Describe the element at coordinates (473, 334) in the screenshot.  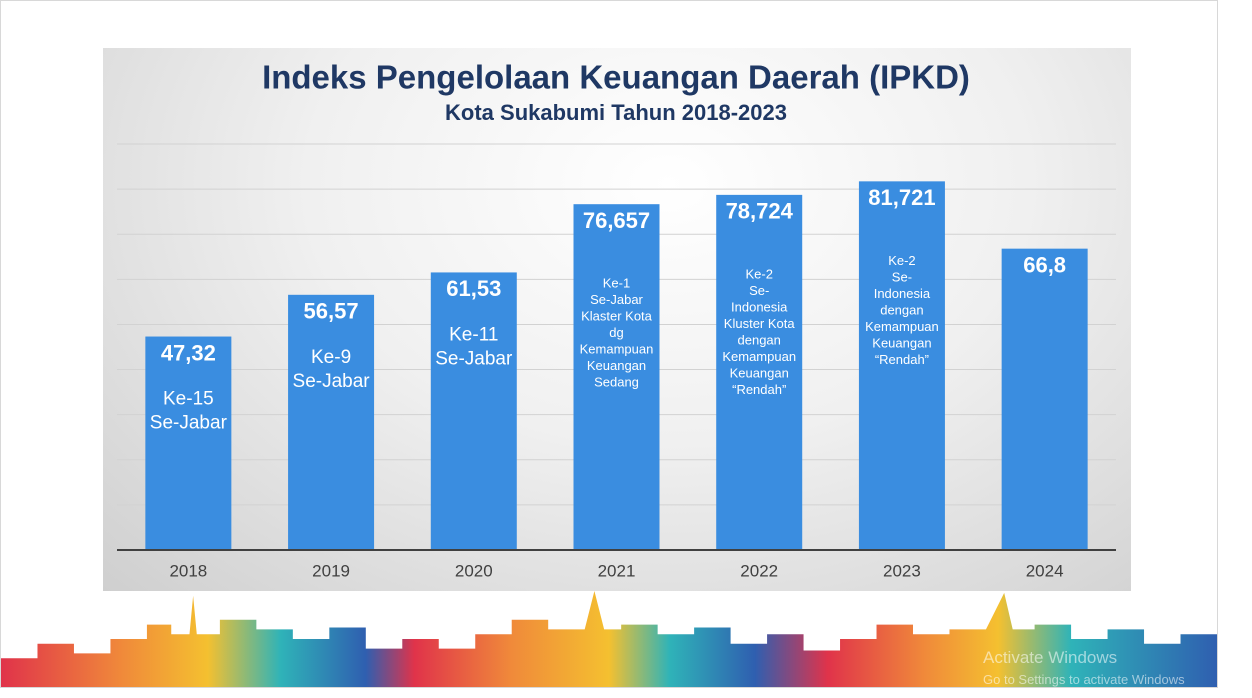
I see `bar-annotation: Ke-11` at that location.